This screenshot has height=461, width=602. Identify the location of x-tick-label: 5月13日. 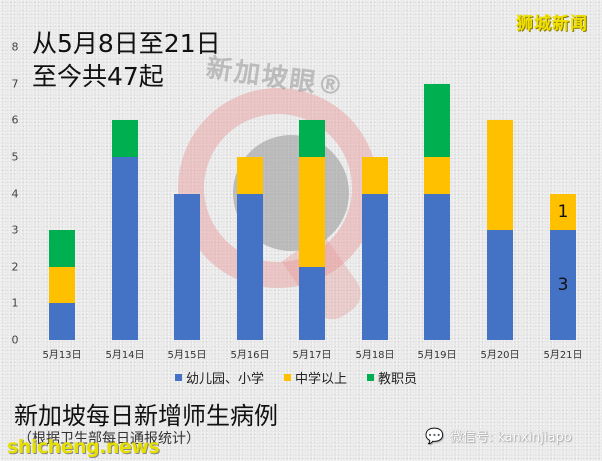
(62, 355).